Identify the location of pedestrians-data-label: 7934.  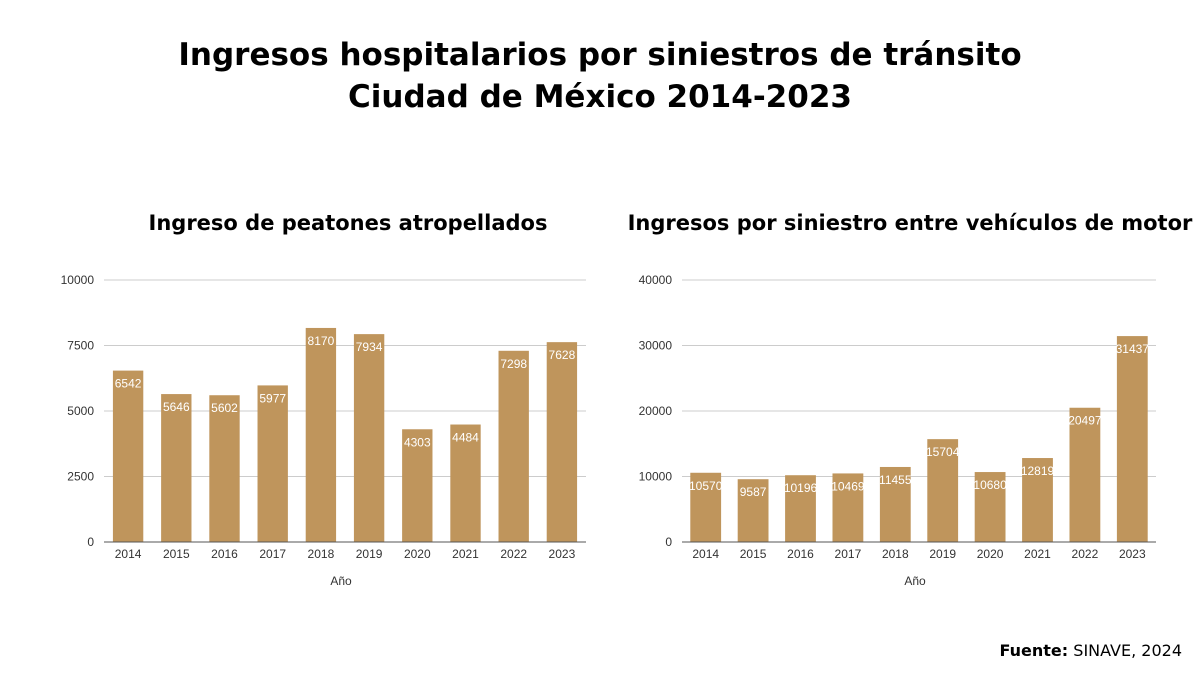
(369, 347).